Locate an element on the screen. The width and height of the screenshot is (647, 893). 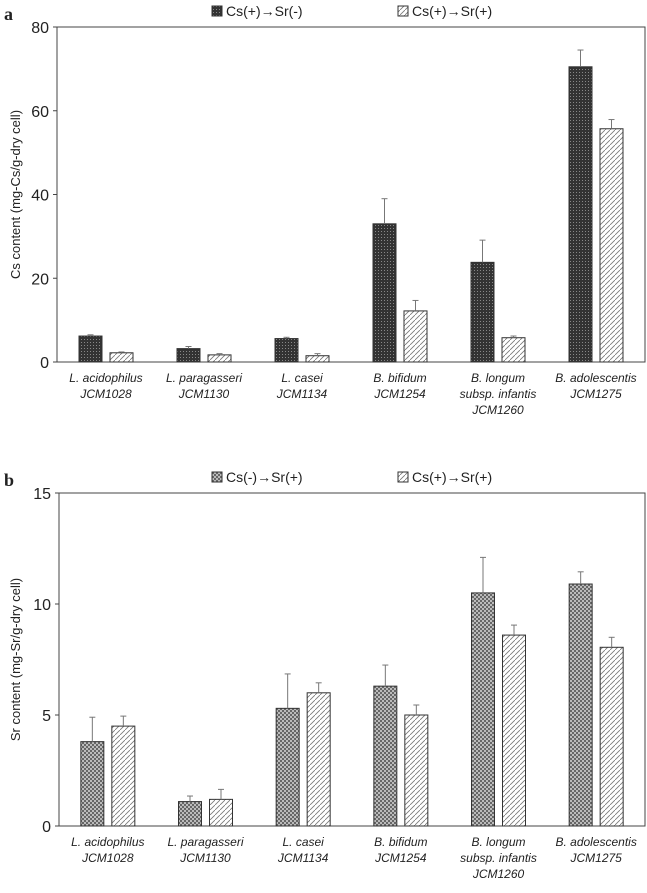
panel-label: a is located at coordinates (8, 14).